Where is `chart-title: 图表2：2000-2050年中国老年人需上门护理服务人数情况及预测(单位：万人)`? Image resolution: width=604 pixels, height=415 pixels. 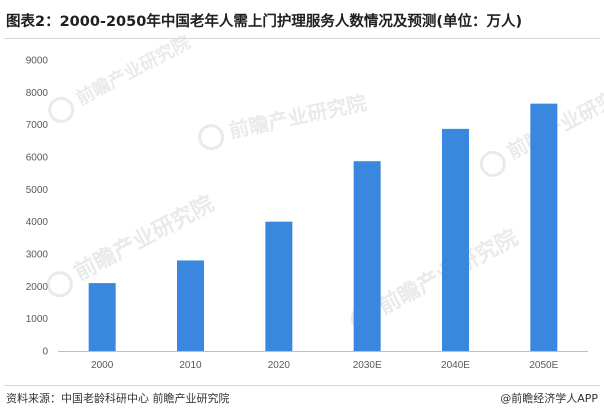 chart-title: 图表2：2000-2050年中国老年人需上门护理服务人数情况及预测(单位：万人) is located at coordinates (264, 22).